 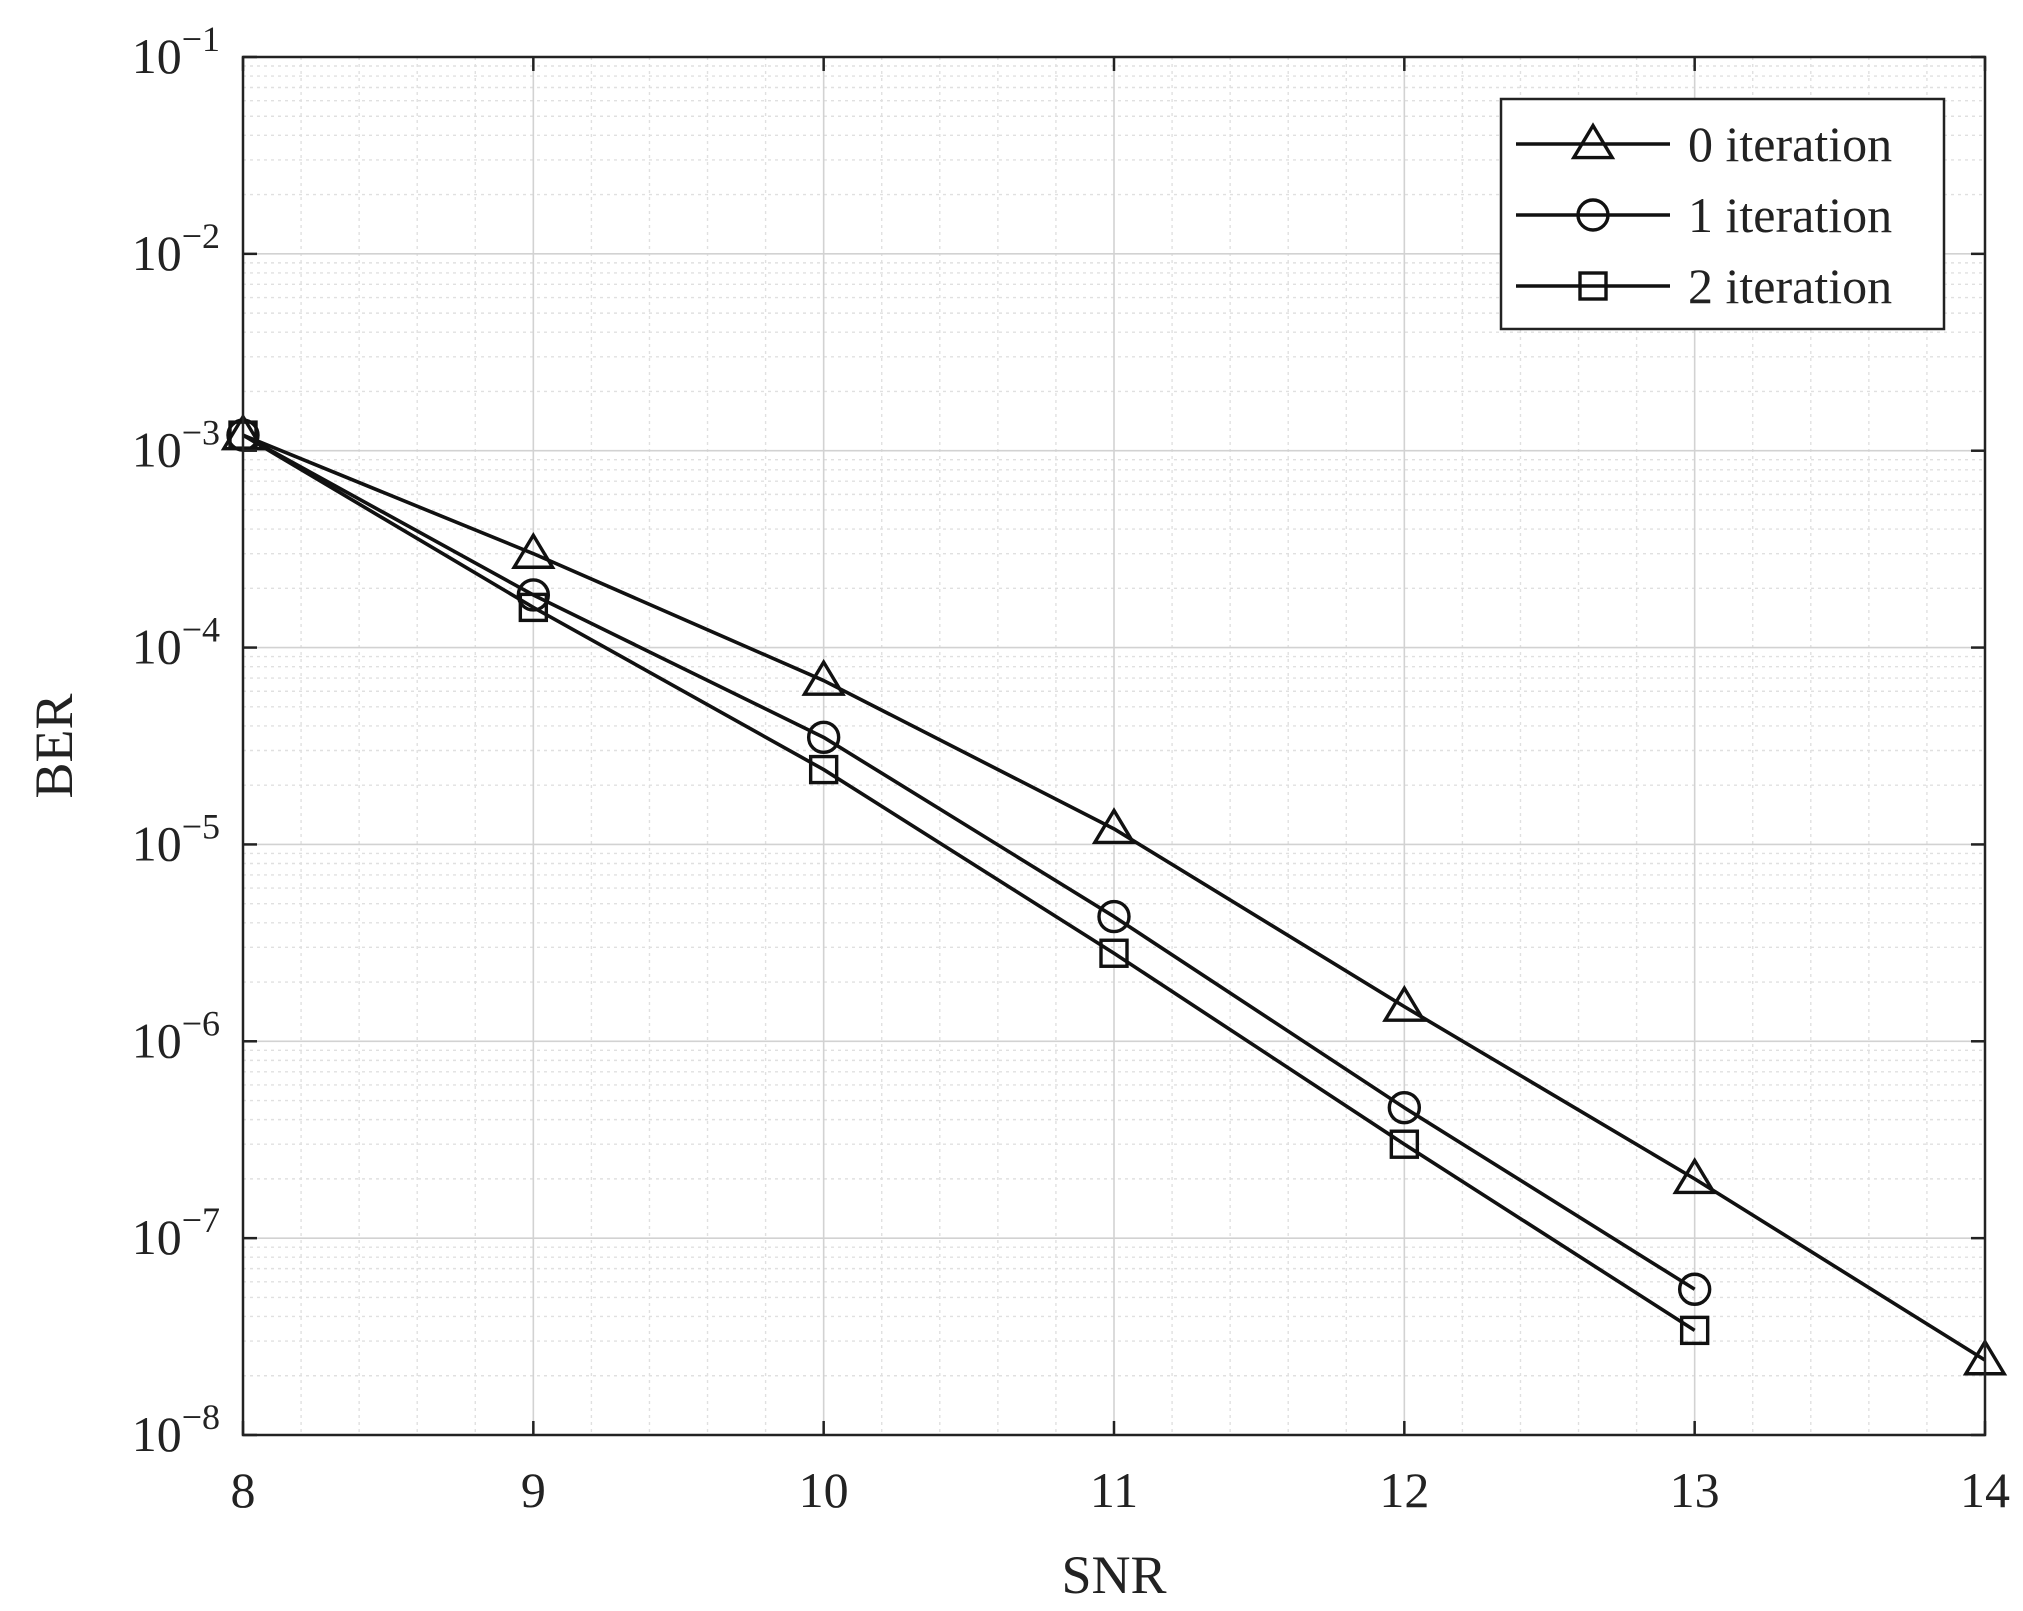 I want to click on x-tick-label: 9, so click(x=533, y=1490).